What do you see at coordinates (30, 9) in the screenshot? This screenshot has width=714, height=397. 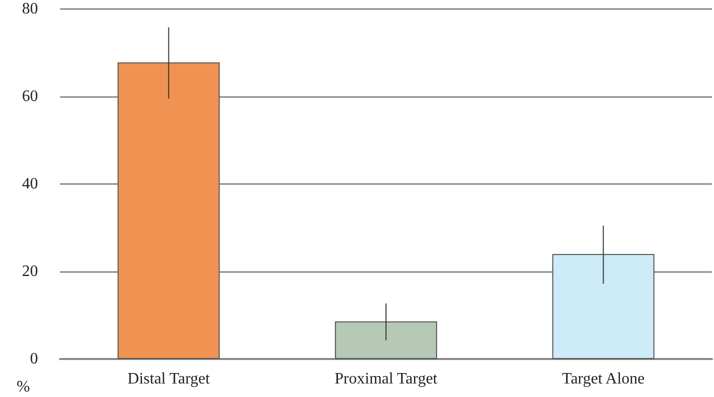 I see `y-tick-label: 80` at bounding box center [30, 9].